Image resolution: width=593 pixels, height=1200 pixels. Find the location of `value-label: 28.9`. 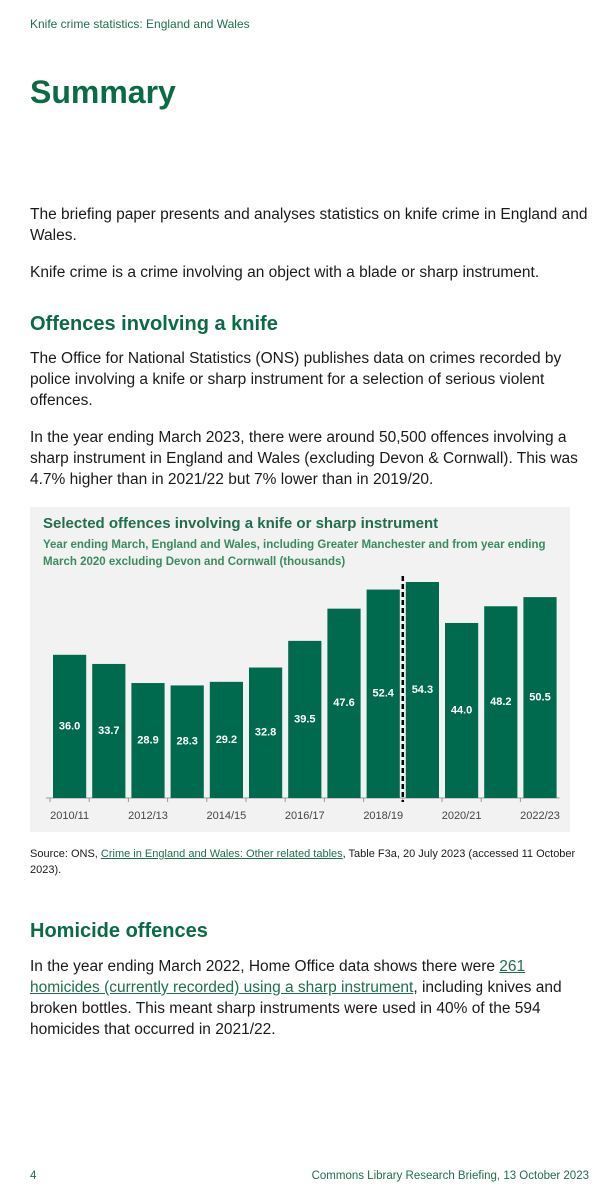

value-label: 28.9 is located at coordinates (147, 740).